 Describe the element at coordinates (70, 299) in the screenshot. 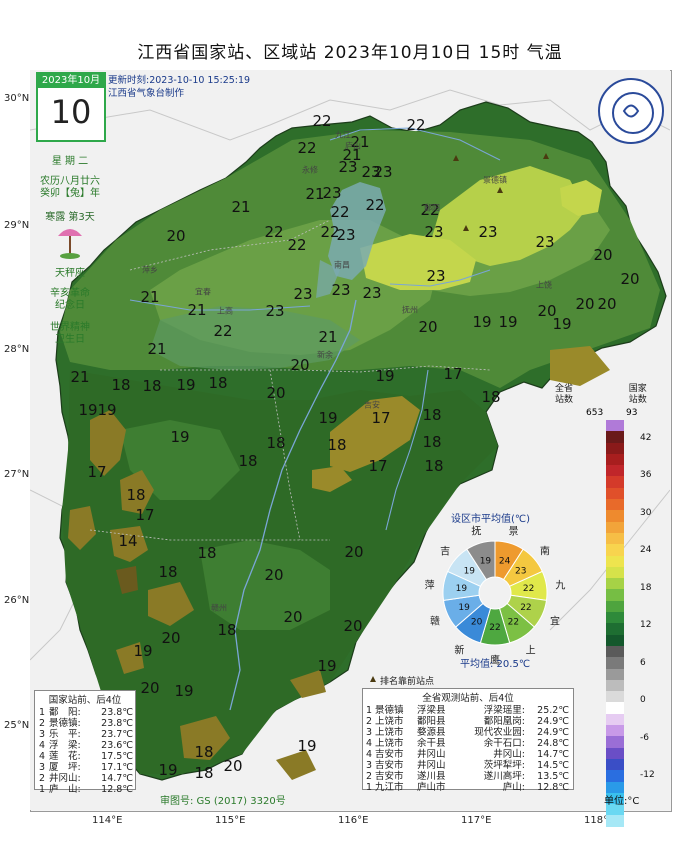

I see `memorial-1: 辛亥革命 纪念日` at that location.